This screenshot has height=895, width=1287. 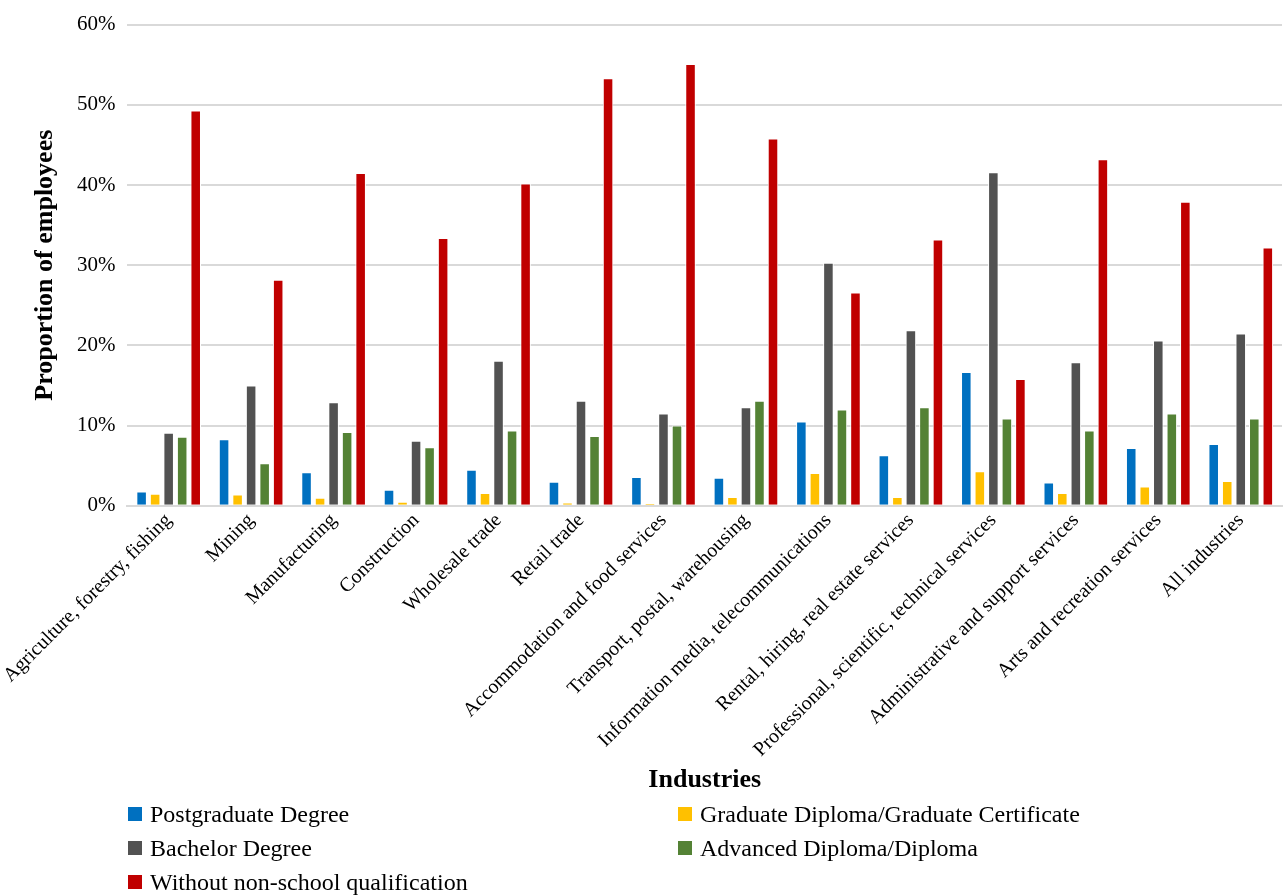 What do you see at coordinates (101, 504) in the screenshot?
I see `y-tick-label: 0%` at bounding box center [101, 504].